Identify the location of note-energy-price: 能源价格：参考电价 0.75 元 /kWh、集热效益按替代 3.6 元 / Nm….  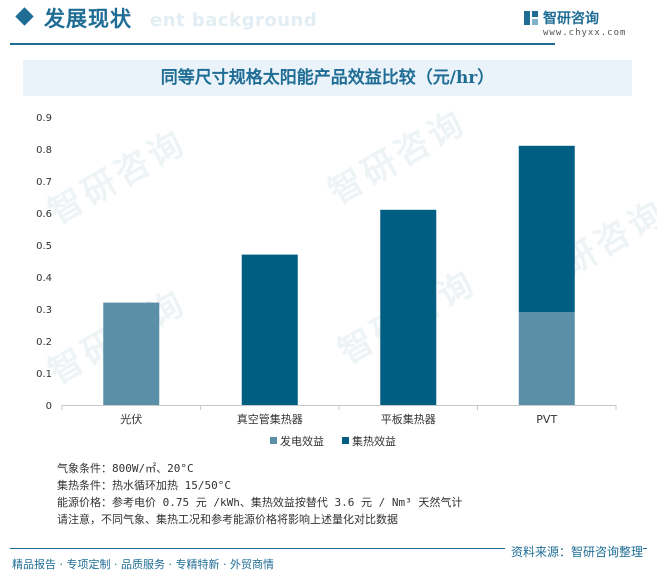
(260, 502).